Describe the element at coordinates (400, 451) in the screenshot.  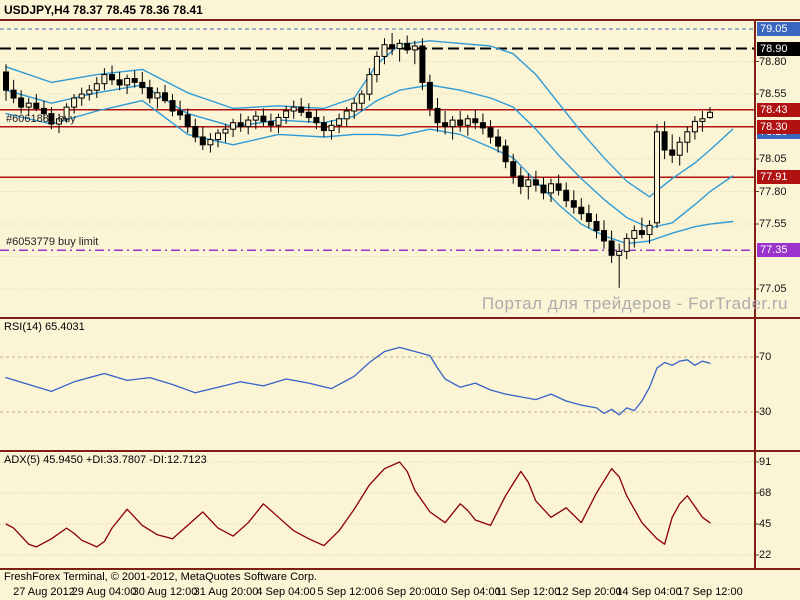
I see `adx-panel-separator` at that location.